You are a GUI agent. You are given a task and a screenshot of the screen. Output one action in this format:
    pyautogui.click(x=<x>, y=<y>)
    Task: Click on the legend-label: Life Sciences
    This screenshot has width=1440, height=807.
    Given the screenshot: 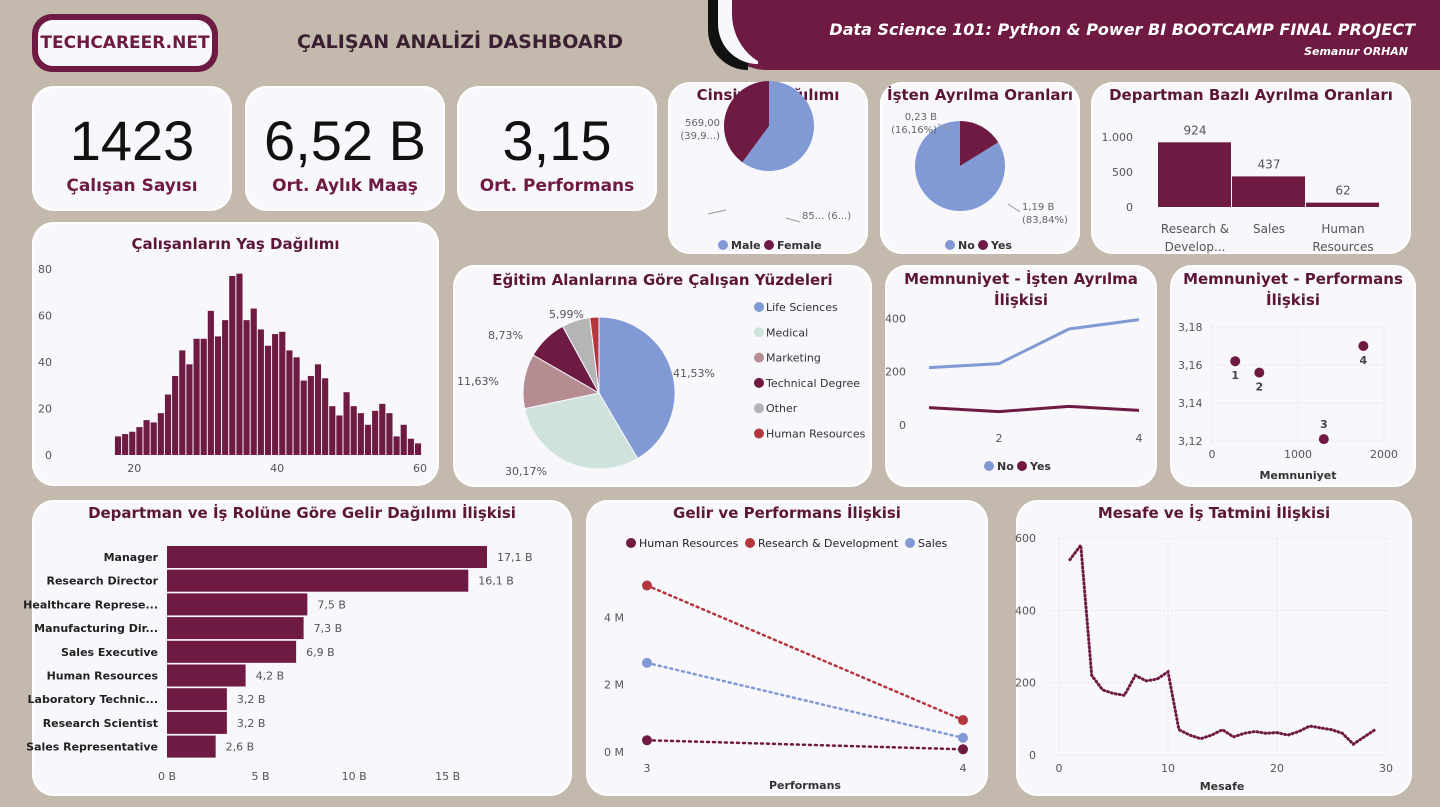 What is the action you would take?
    pyautogui.click(x=802, y=307)
    